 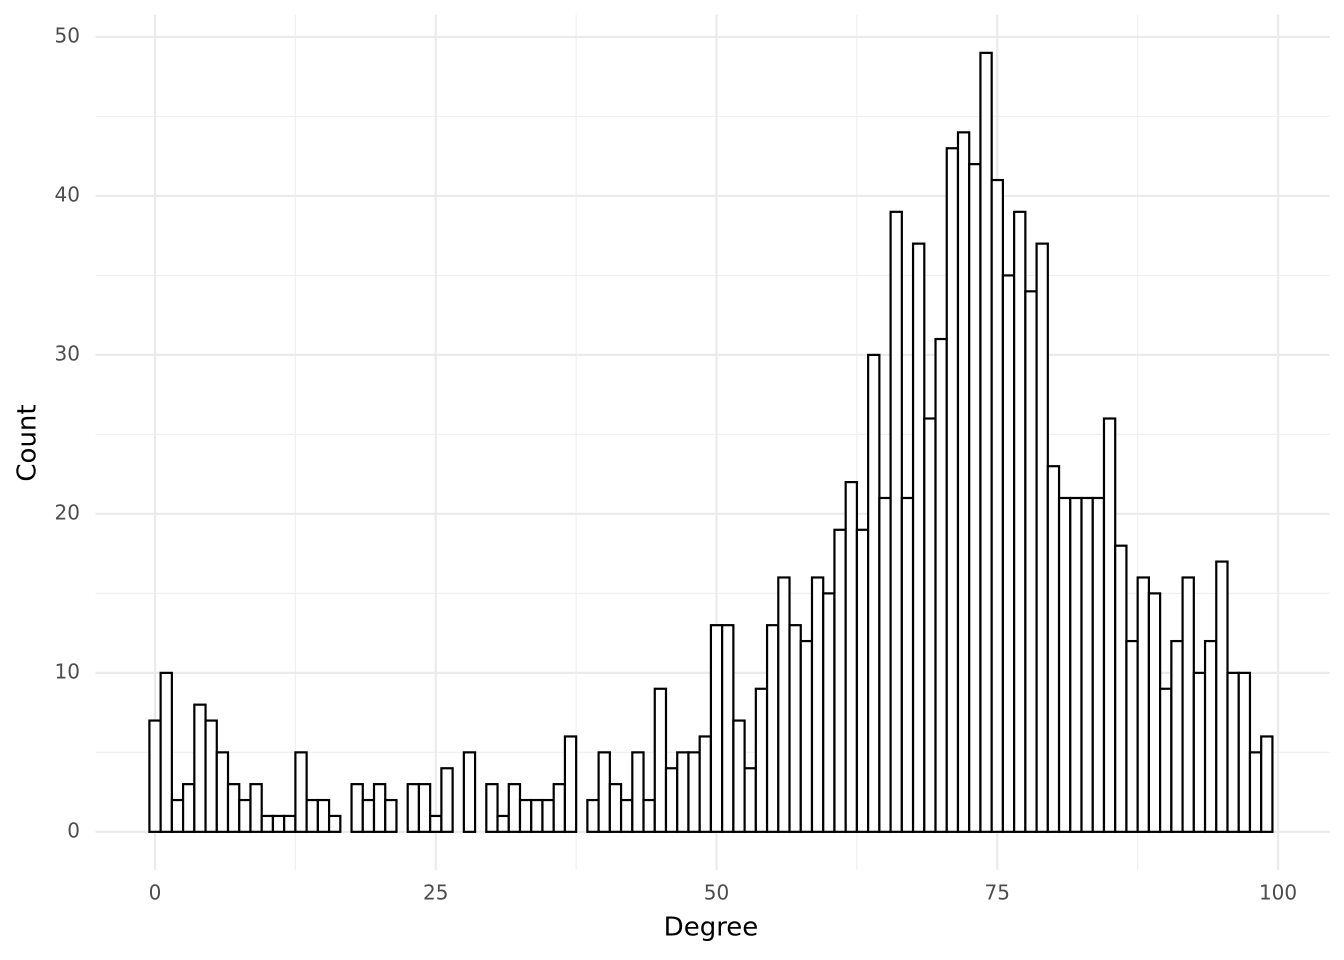 I want to click on y-tick-label: 0, so click(x=73, y=830).